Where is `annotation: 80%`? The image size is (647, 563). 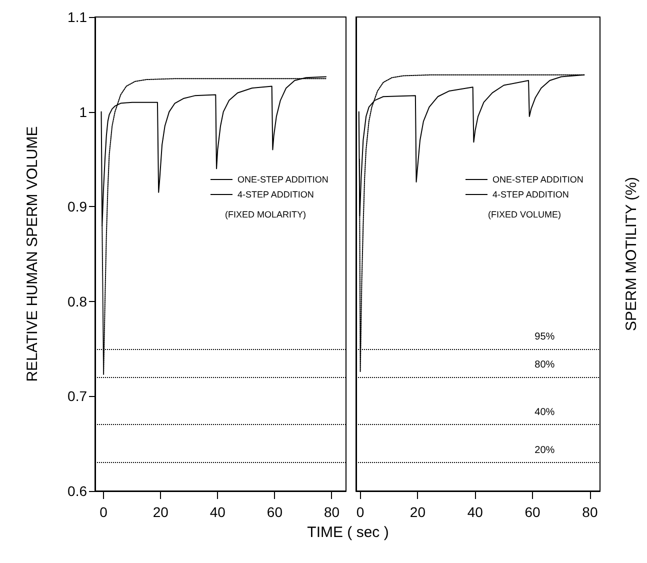
annotation: 80% is located at coordinates (544, 365).